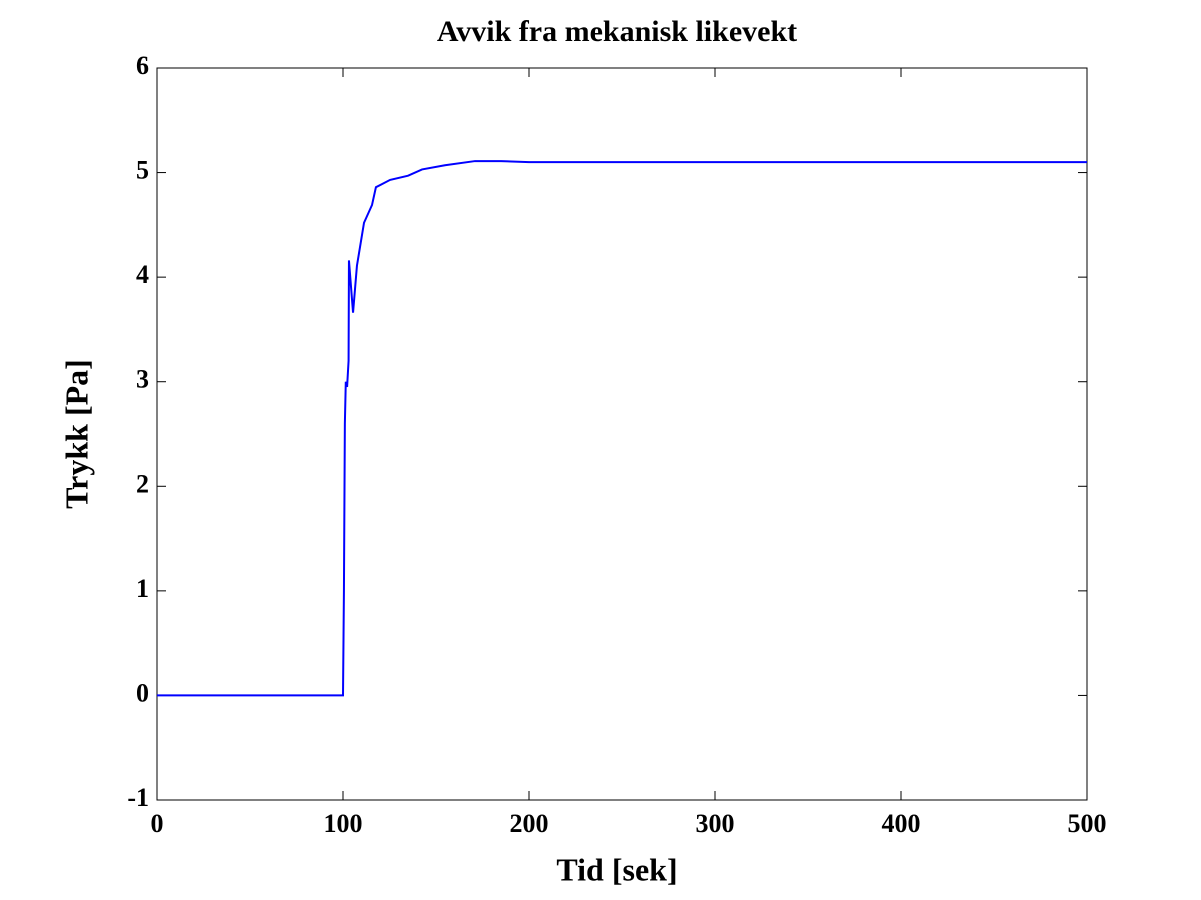 This screenshot has width=1201, height=900. Describe the element at coordinates (142, 379) in the screenshot. I see `y-tick-label: 3` at that location.